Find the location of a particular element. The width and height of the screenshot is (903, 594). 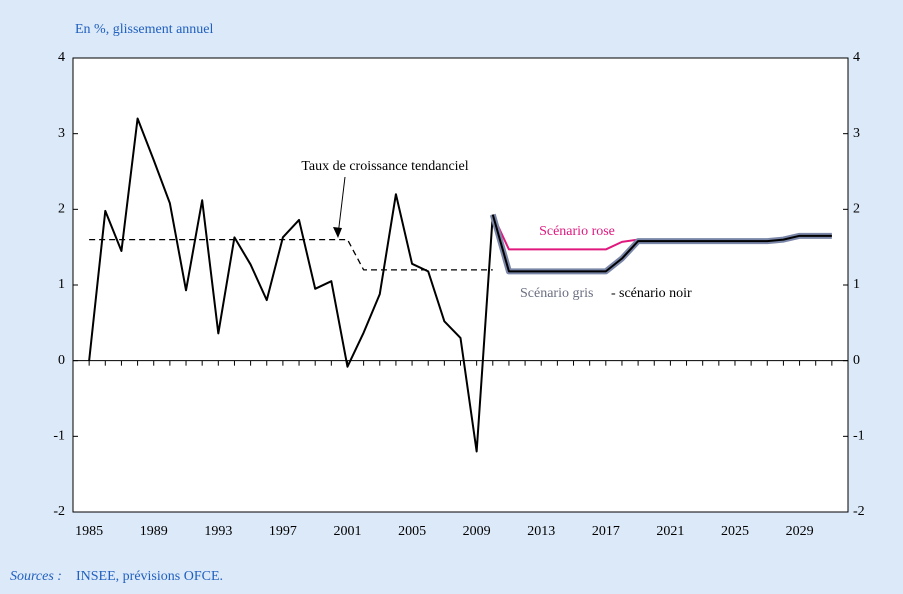

y2-tick-label: -2 is located at coordinates (859, 511).